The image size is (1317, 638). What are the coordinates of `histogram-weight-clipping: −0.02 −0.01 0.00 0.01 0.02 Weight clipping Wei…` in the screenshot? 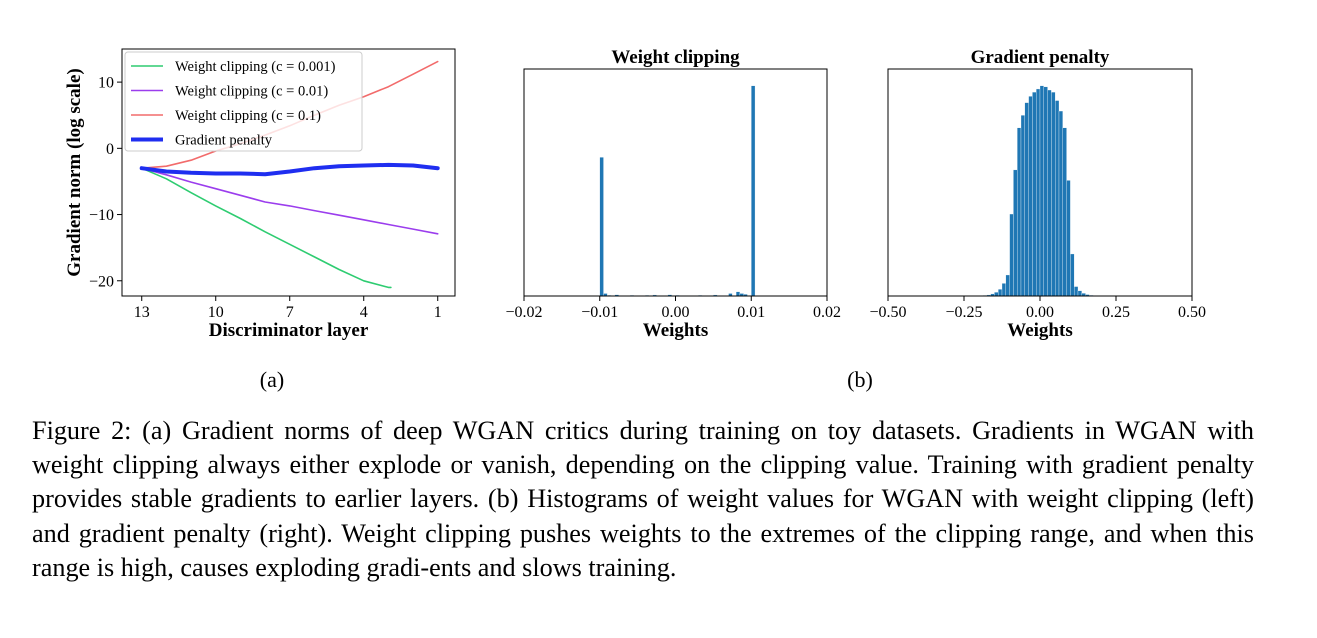 It's located at (673, 194).